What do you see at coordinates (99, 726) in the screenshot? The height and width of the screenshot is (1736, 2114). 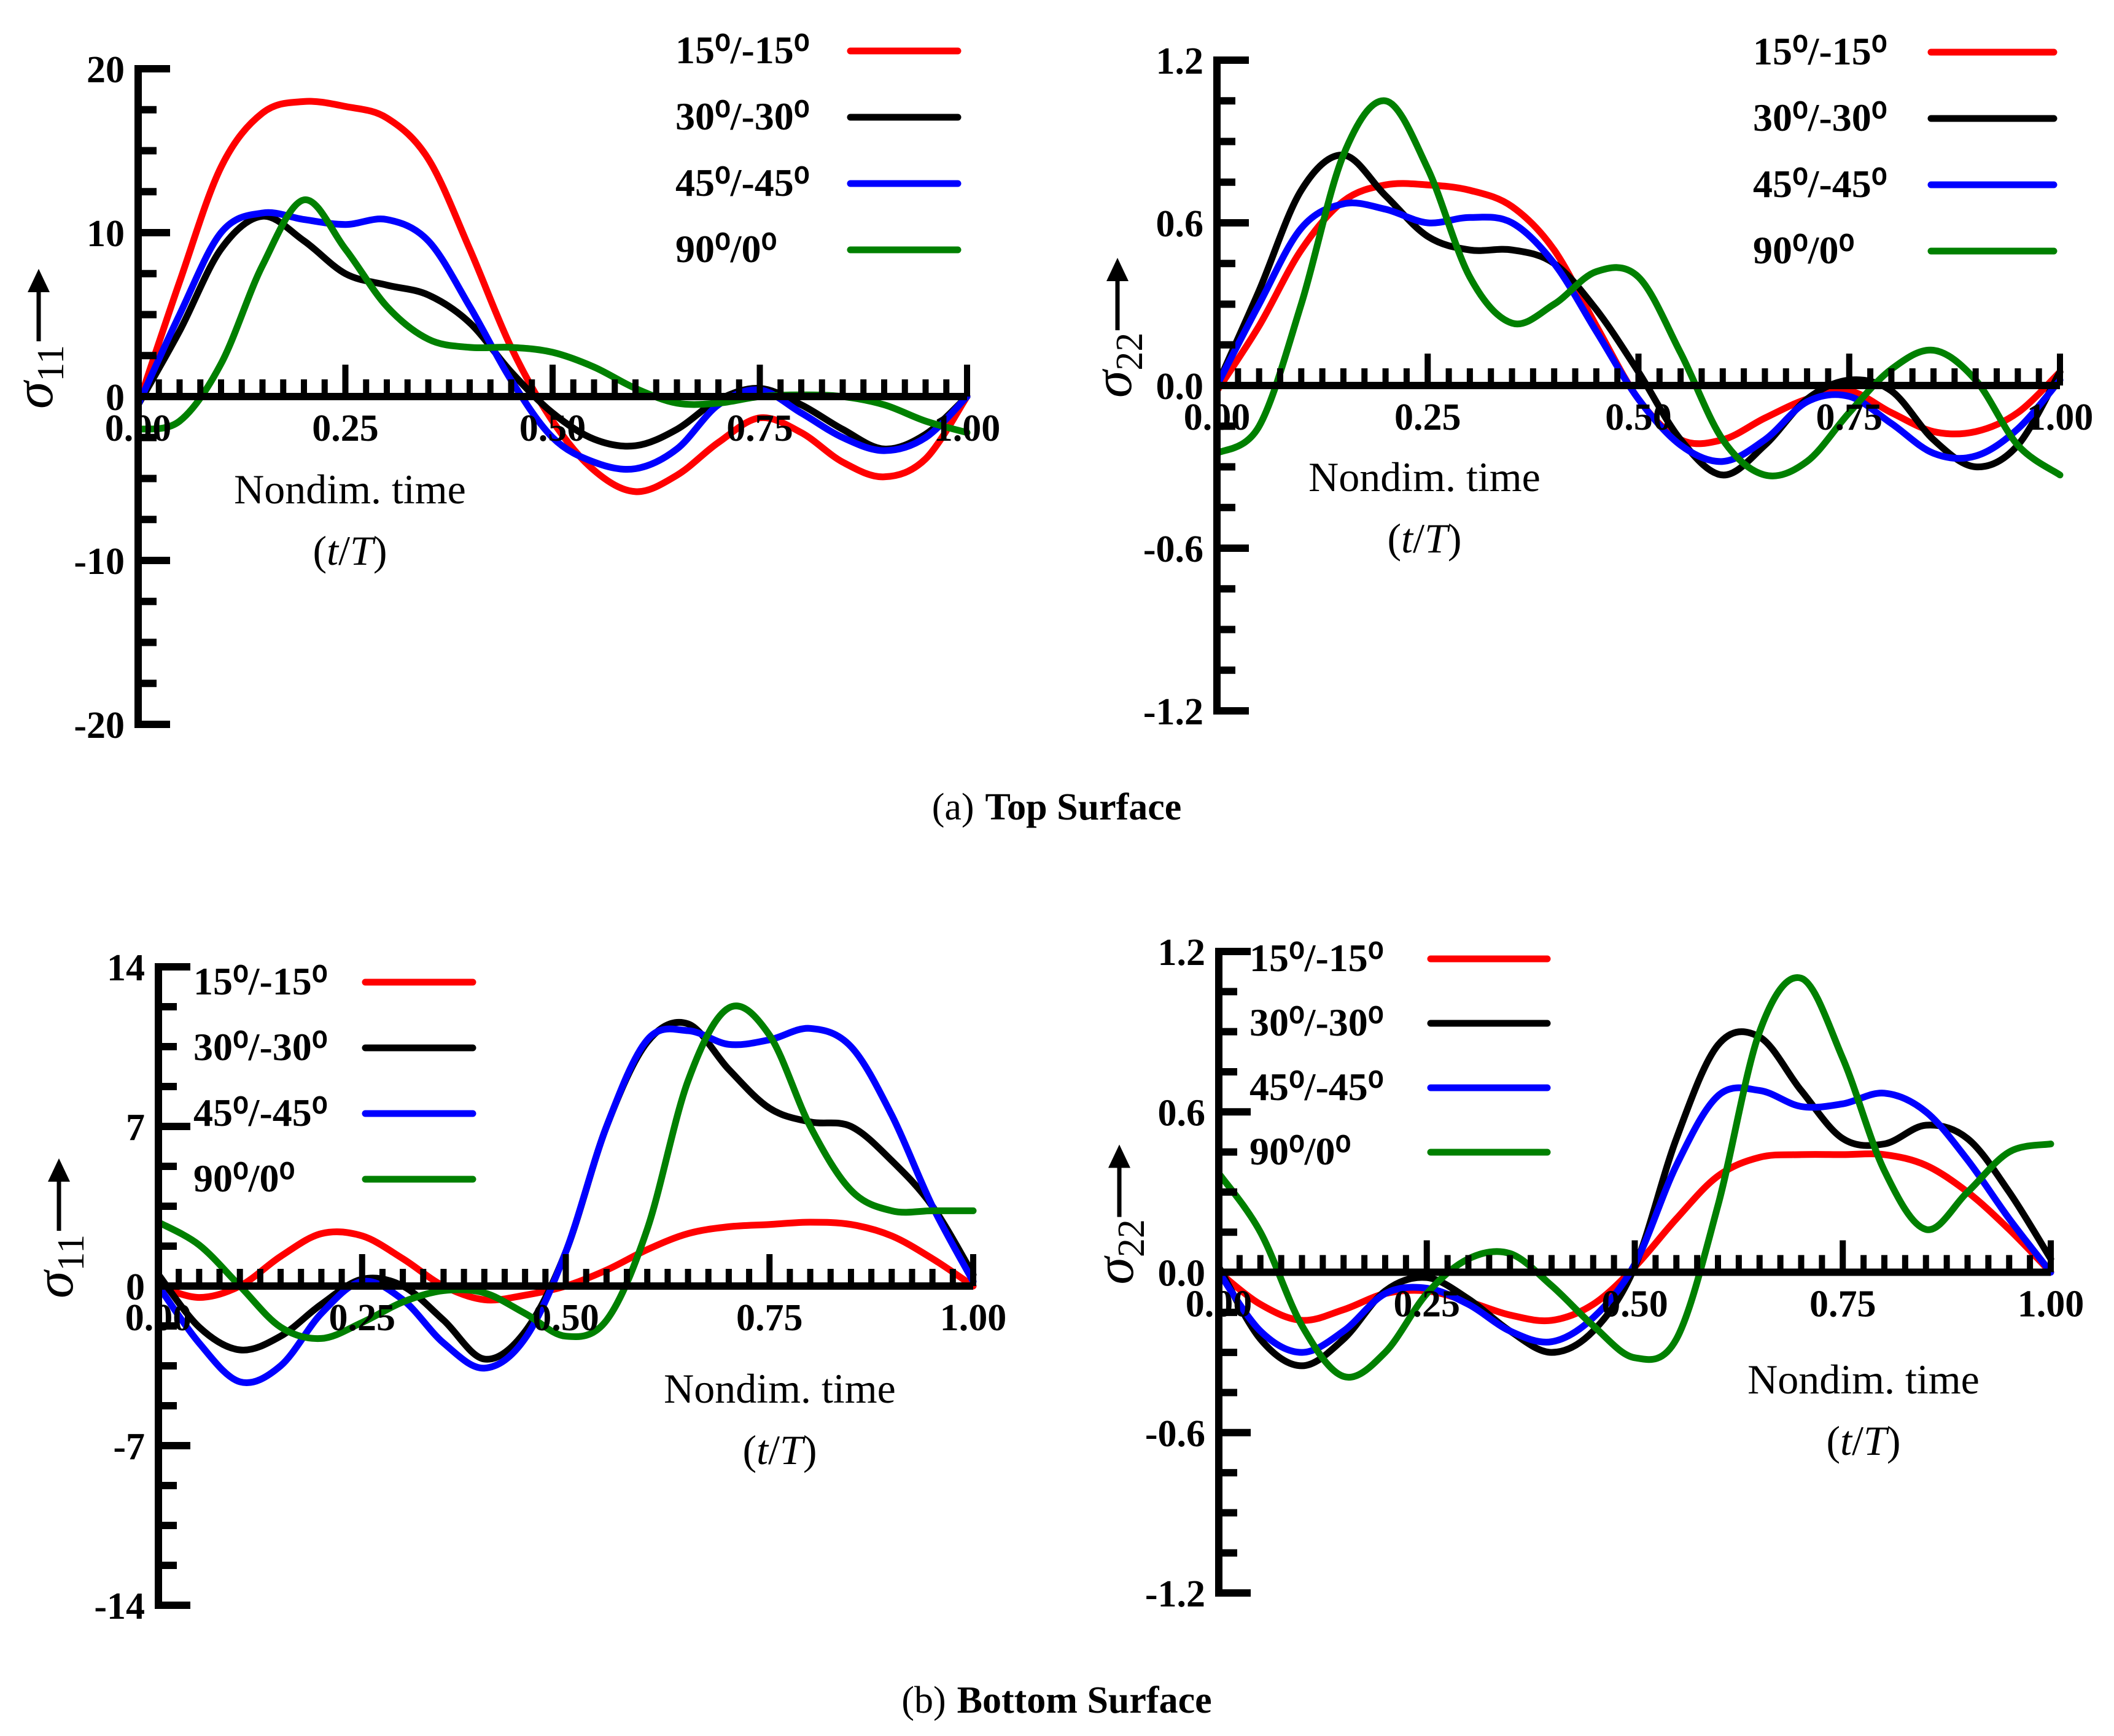 I see `y-tick-label: -20` at bounding box center [99, 726].